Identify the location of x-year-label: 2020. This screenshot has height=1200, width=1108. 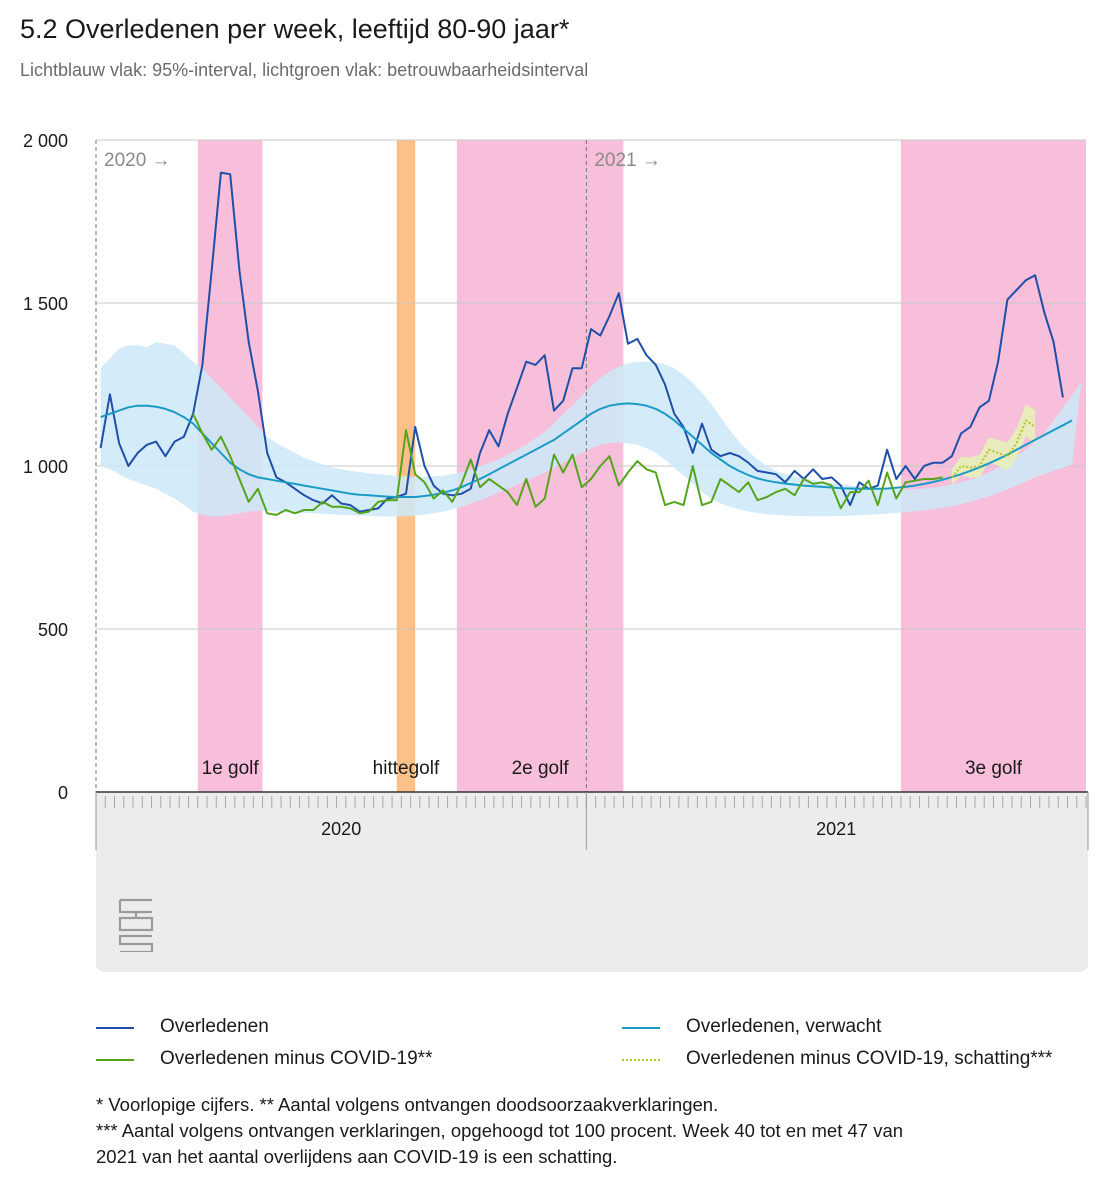
(341, 829).